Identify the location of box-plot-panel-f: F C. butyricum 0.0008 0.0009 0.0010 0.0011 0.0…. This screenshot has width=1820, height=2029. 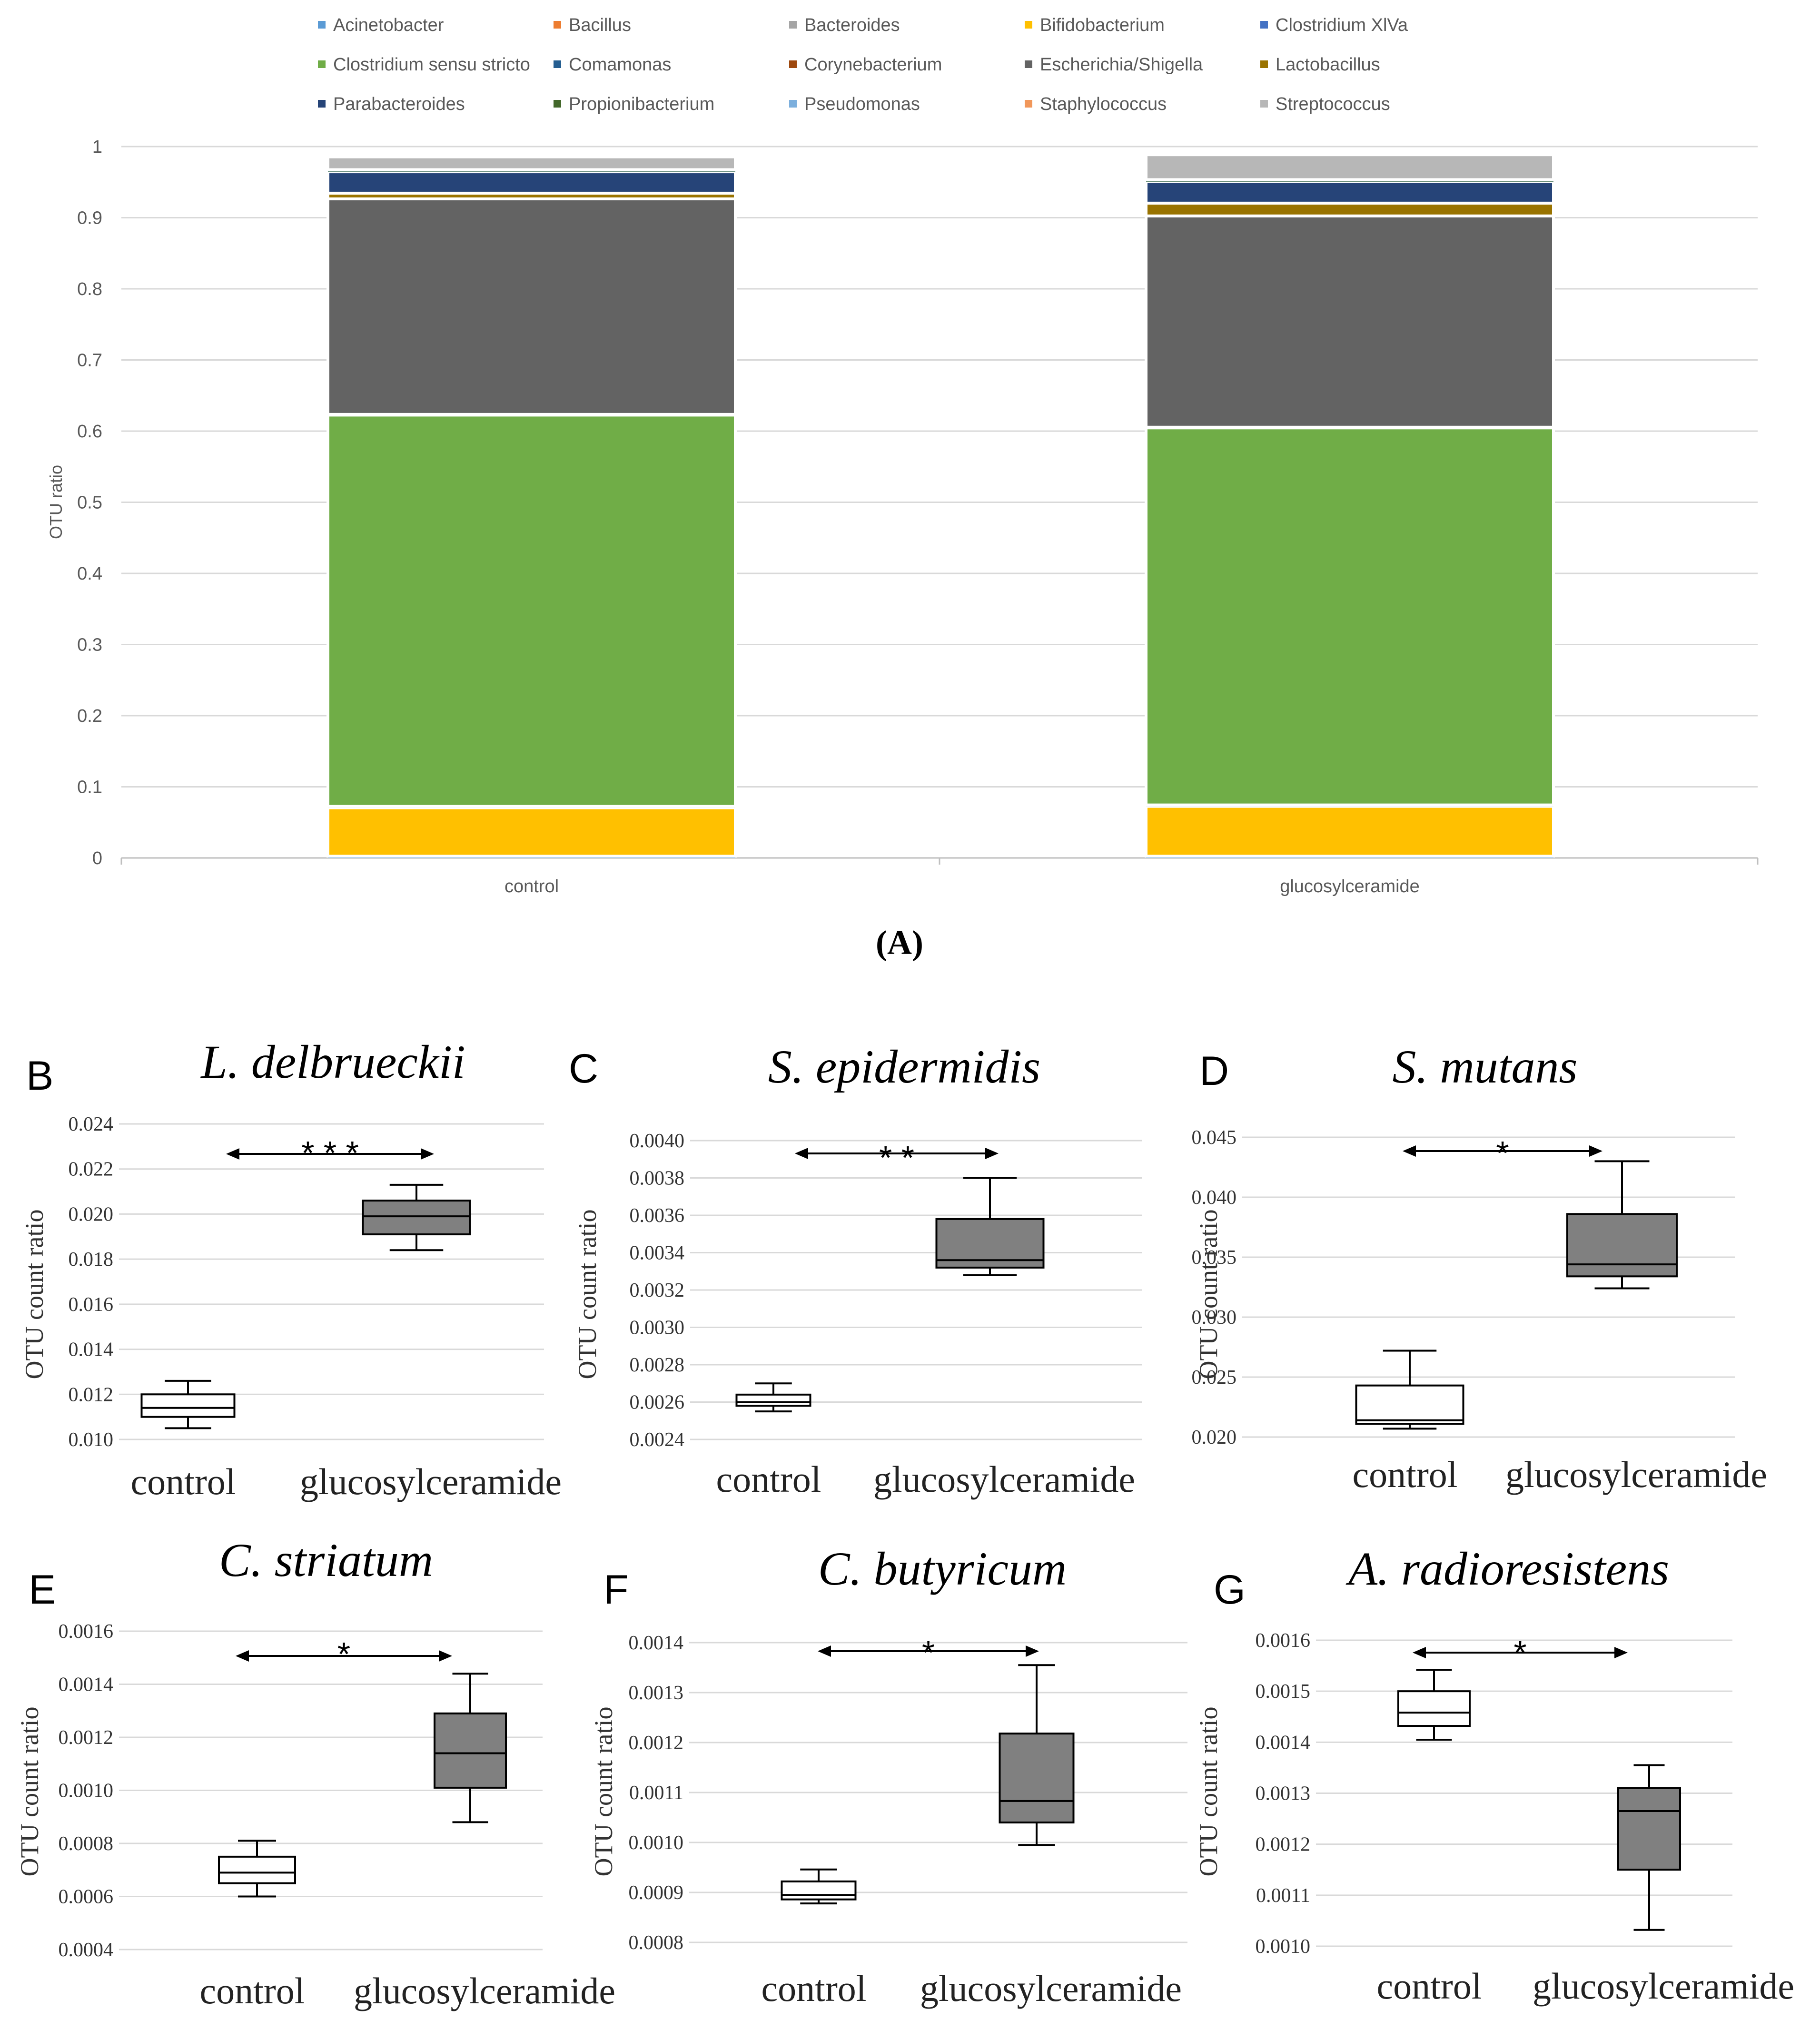
(888, 1775).